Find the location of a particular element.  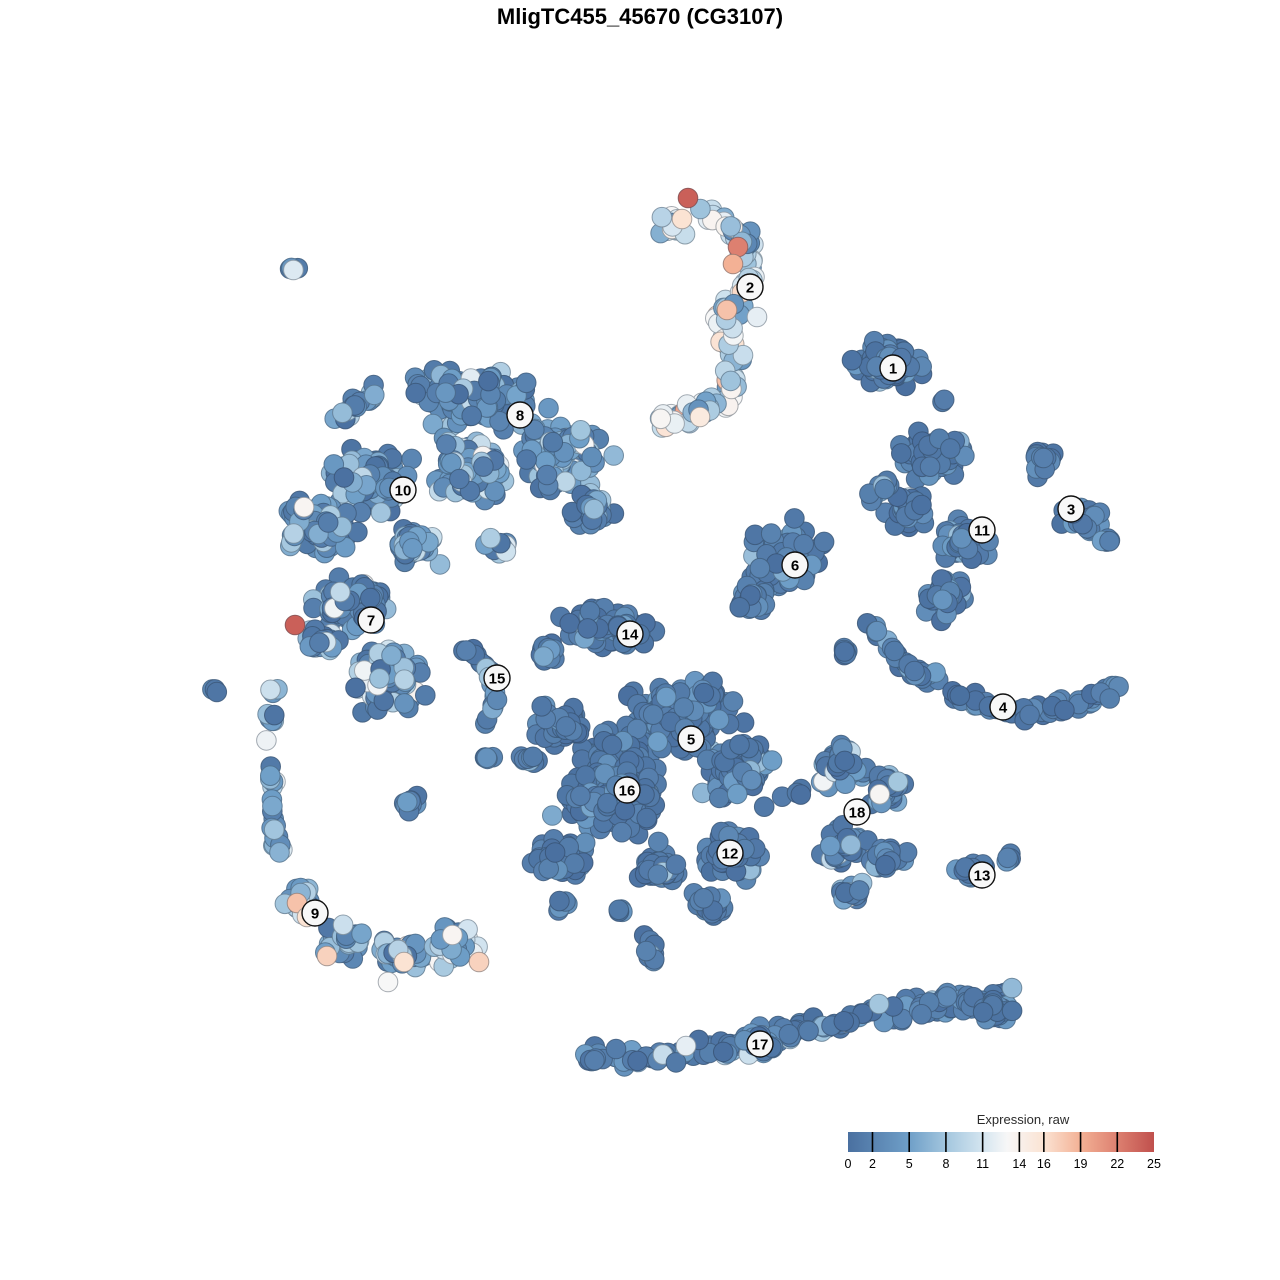

cluster-label-10: 10 is located at coordinates (403, 490).